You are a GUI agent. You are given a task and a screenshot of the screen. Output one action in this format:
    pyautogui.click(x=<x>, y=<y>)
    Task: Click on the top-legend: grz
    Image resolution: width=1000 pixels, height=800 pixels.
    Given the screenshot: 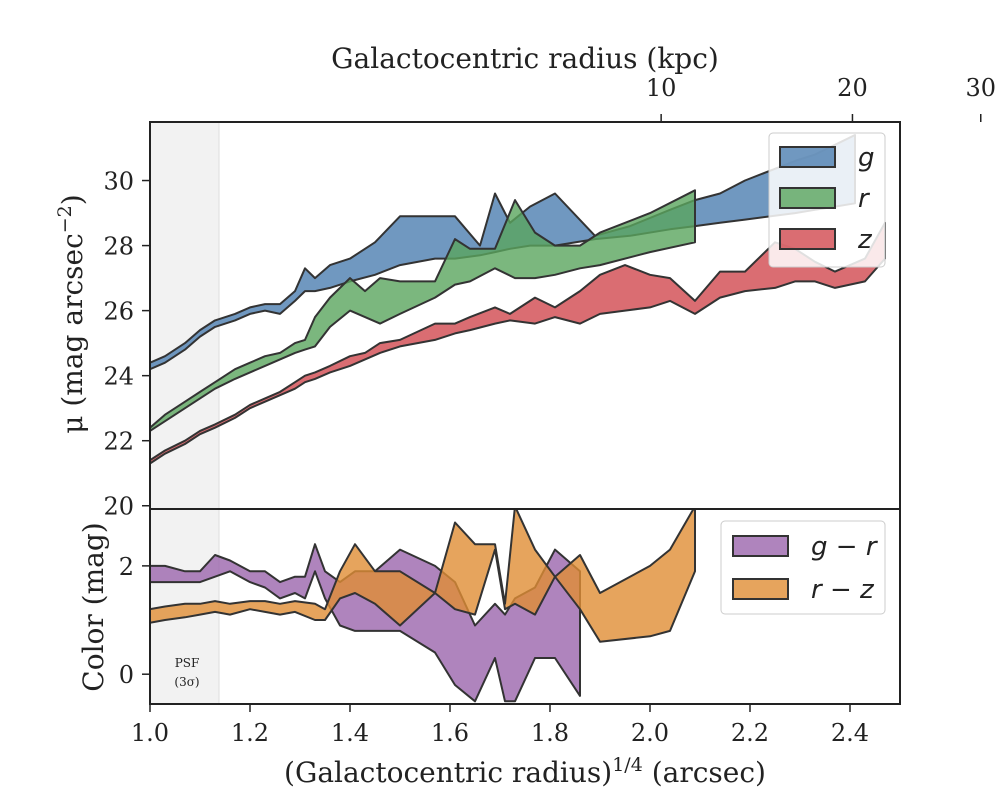 What is the action you would take?
    pyautogui.click(x=827, y=200)
    